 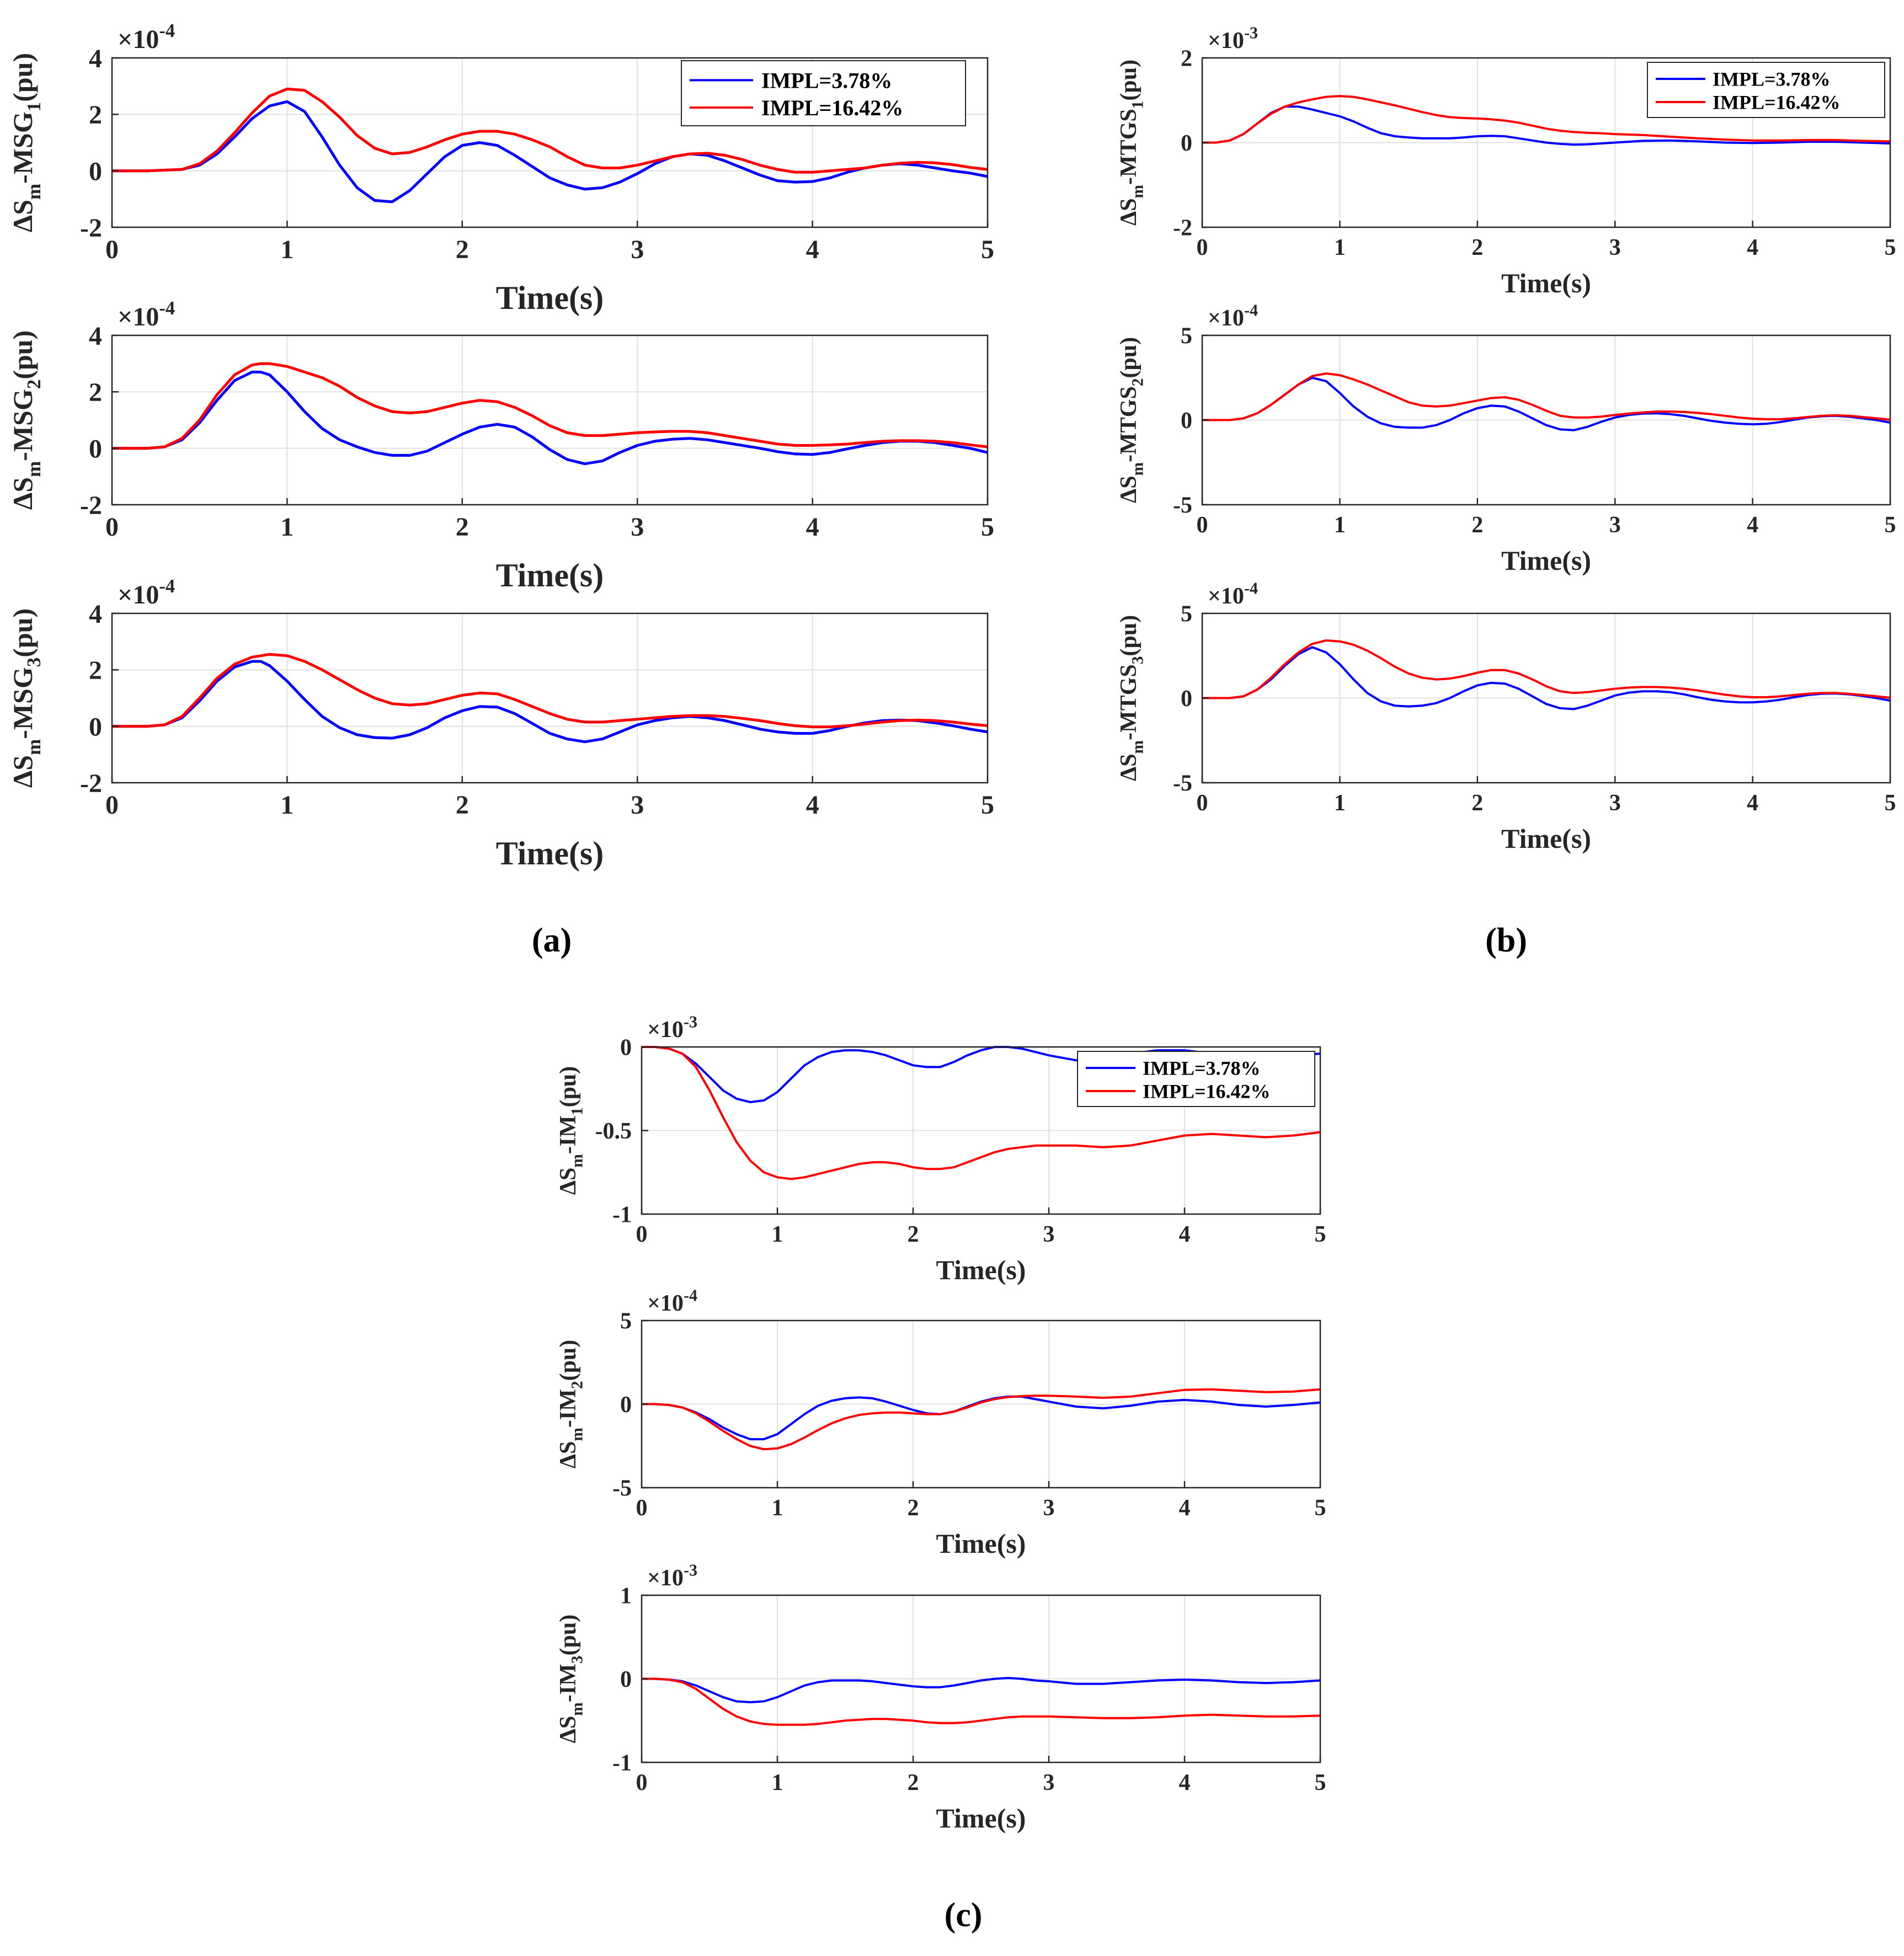 I want to click on y-axis-label: ΔSm-MTGS3(pu), so click(x=1131, y=698).